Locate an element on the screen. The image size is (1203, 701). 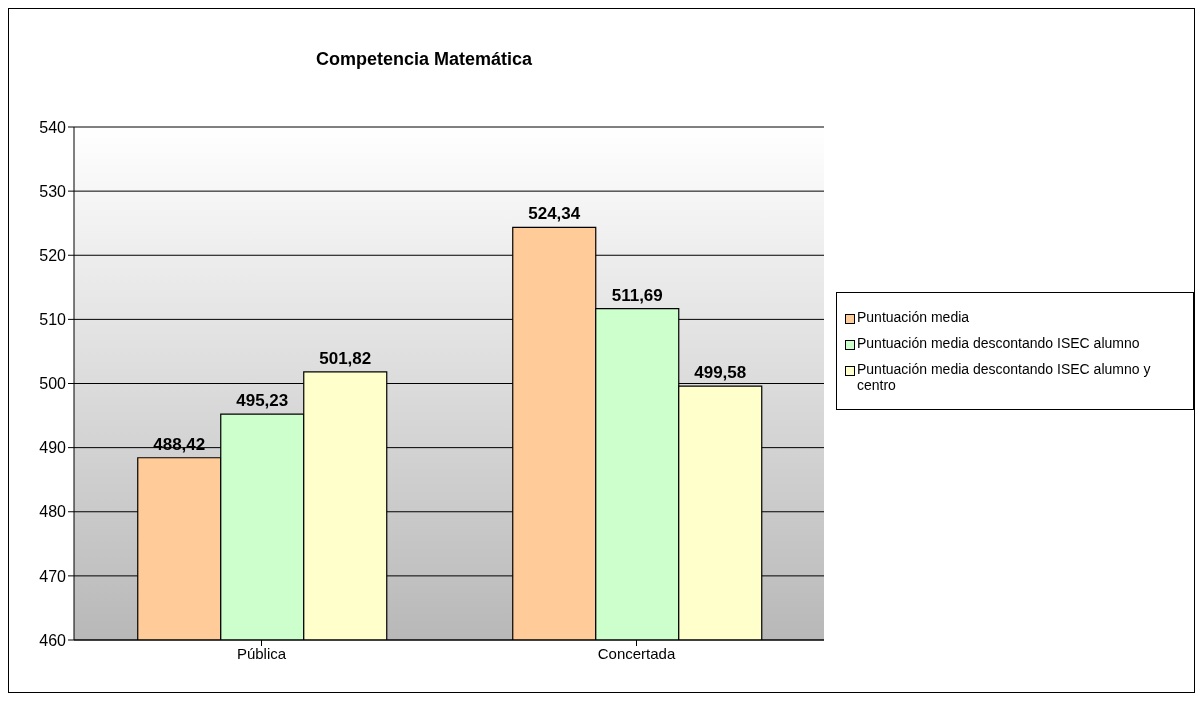
y-tick-label: 480 is located at coordinates (53, 512).